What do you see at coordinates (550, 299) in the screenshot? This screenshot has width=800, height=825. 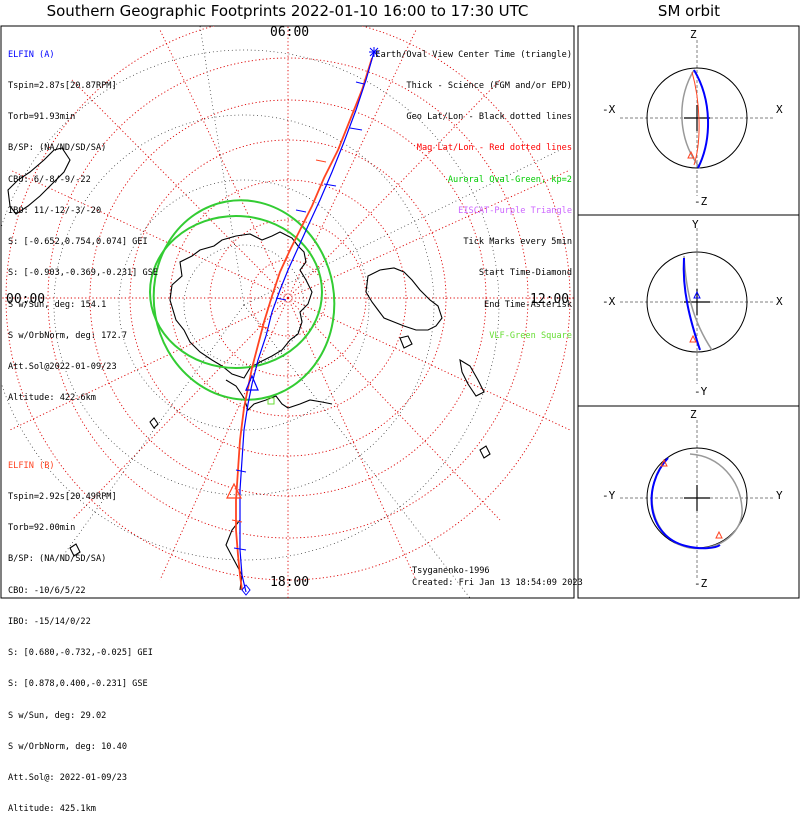 I see `mlt-label-right: 12:00` at bounding box center [550, 299].